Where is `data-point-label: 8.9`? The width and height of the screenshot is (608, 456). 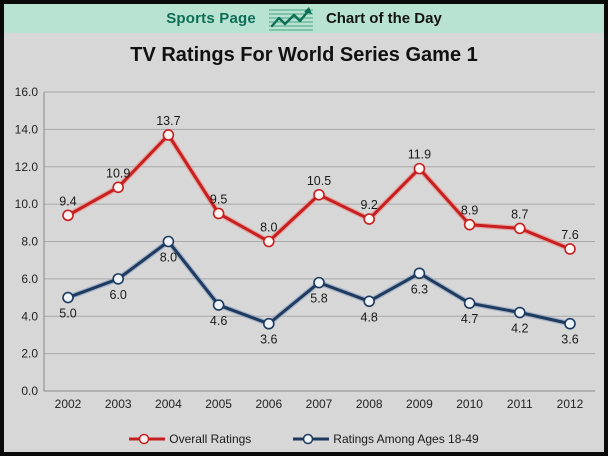
data-point-label: 8.9 is located at coordinates (469, 211).